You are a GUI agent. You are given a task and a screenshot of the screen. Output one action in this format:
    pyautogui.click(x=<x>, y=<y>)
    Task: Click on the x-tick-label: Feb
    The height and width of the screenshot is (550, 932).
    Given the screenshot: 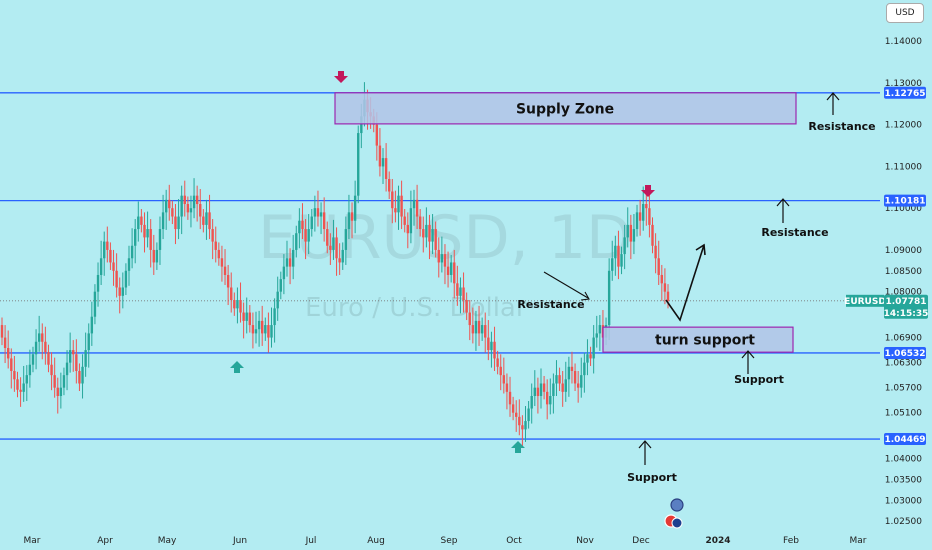 What is the action you would take?
    pyautogui.click(x=791, y=541)
    